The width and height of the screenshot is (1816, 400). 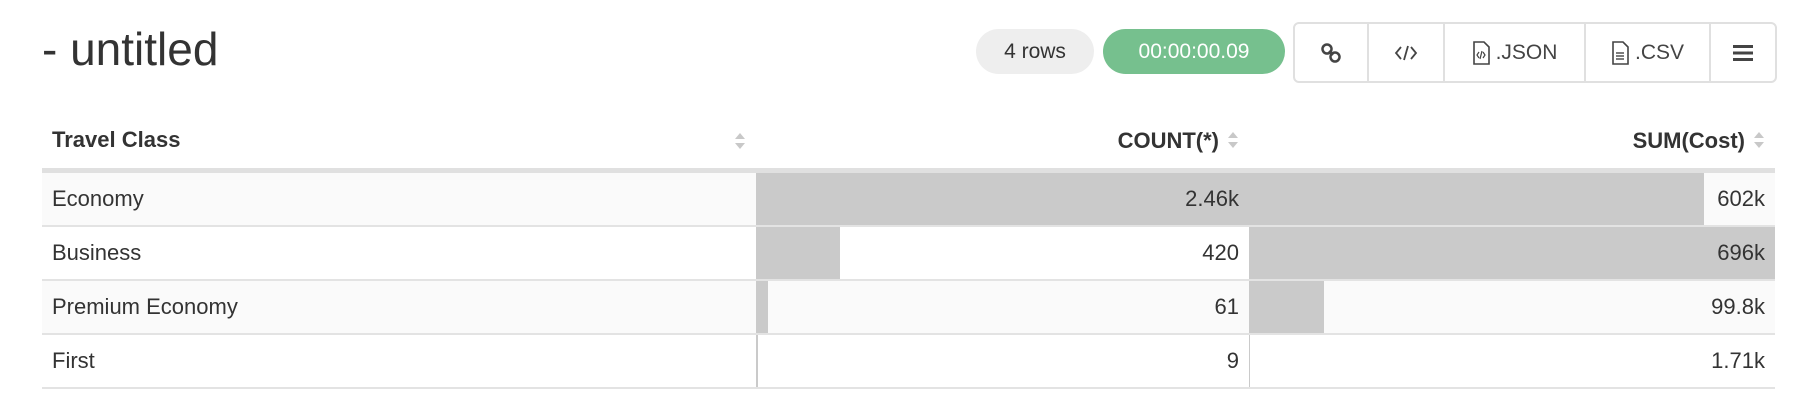 I want to click on column-header-label: SUM(Cost), so click(x=1688, y=141).